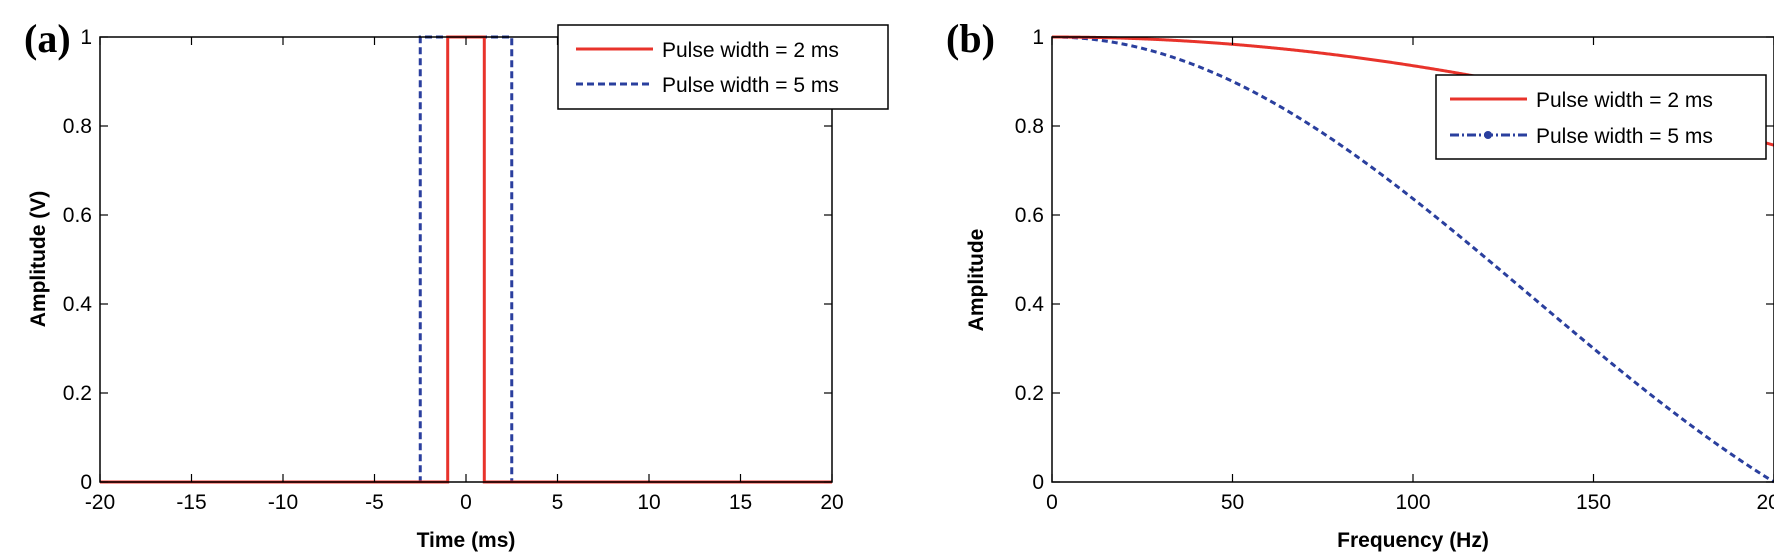 The image size is (1774, 558). I want to click on panel-a-legend-label-5ms: Pulse width = 5 ms, so click(750, 85).